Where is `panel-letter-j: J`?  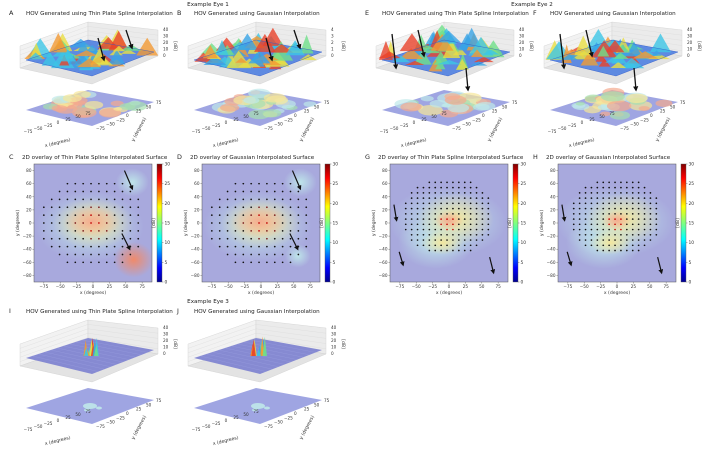 panel-letter-j: J is located at coordinates (177, 311).